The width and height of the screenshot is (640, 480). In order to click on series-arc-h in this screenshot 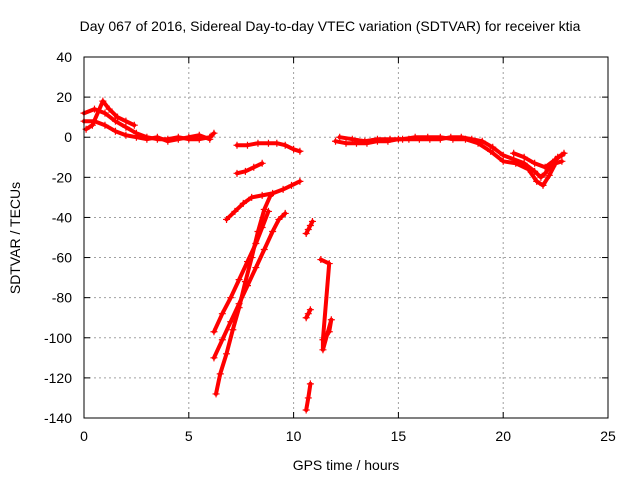, I will do `click(249, 285)`.